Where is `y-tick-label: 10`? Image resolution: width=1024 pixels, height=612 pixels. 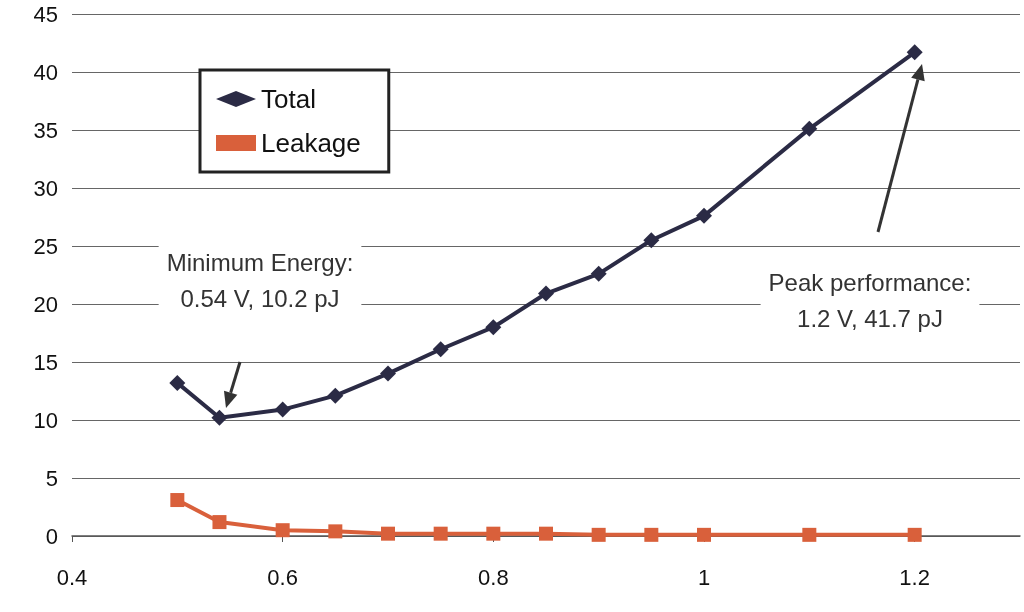 y-tick-label: 10 is located at coordinates (45, 420).